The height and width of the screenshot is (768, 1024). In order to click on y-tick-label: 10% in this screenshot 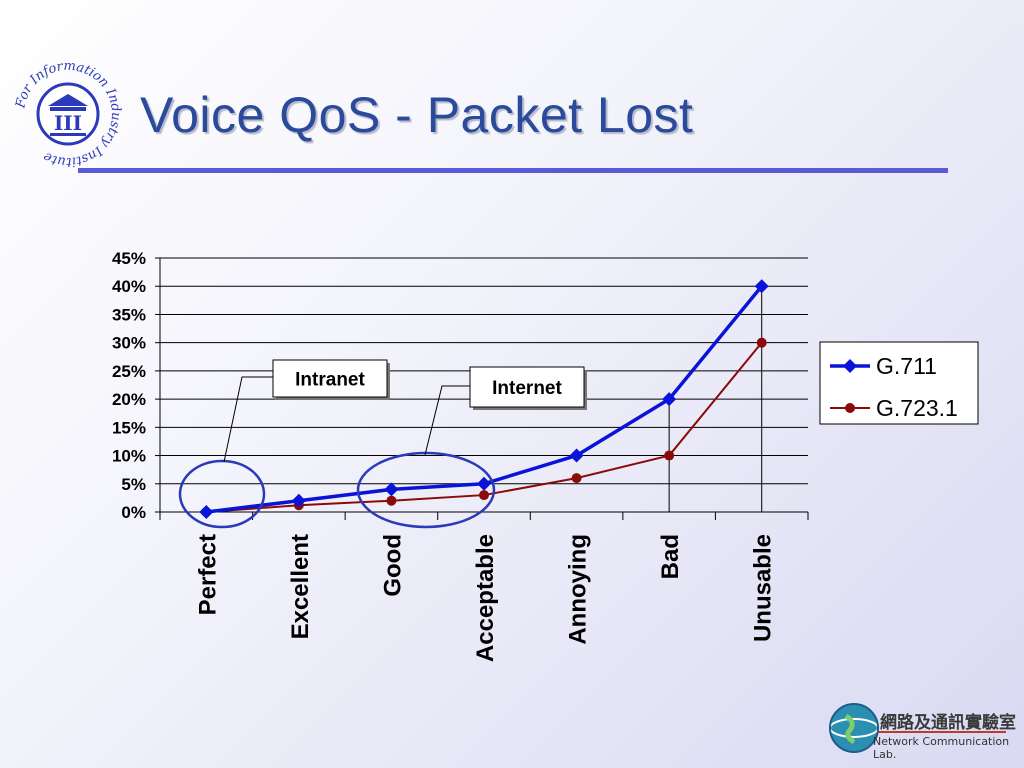, I will do `click(129, 456)`.